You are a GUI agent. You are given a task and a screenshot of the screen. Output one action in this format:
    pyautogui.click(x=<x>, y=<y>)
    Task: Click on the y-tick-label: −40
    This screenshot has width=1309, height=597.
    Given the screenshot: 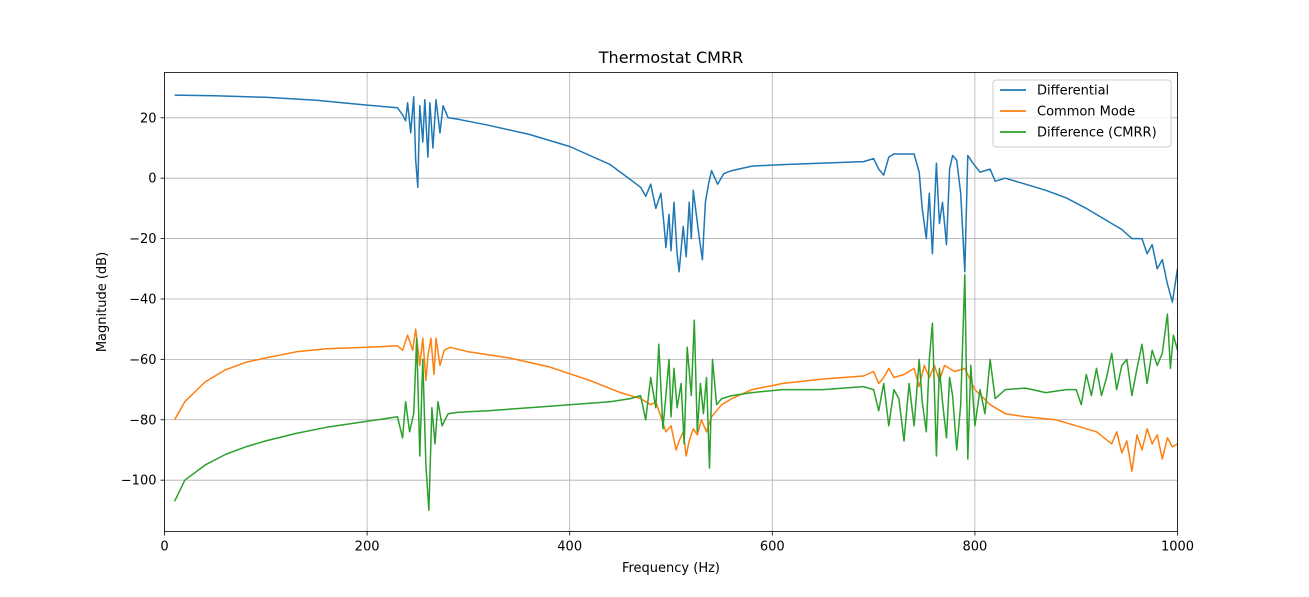 What is the action you would take?
    pyautogui.click(x=142, y=299)
    